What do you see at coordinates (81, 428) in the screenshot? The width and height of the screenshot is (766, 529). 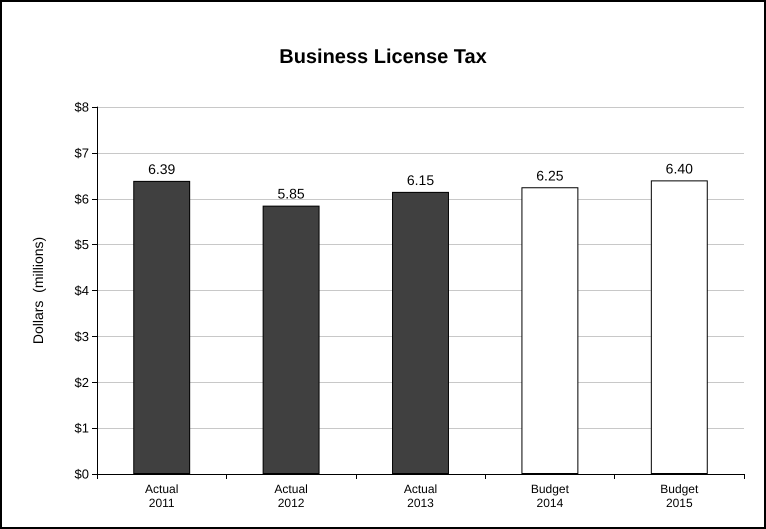 I see `y-tick-label: $1` at bounding box center [81, 428].